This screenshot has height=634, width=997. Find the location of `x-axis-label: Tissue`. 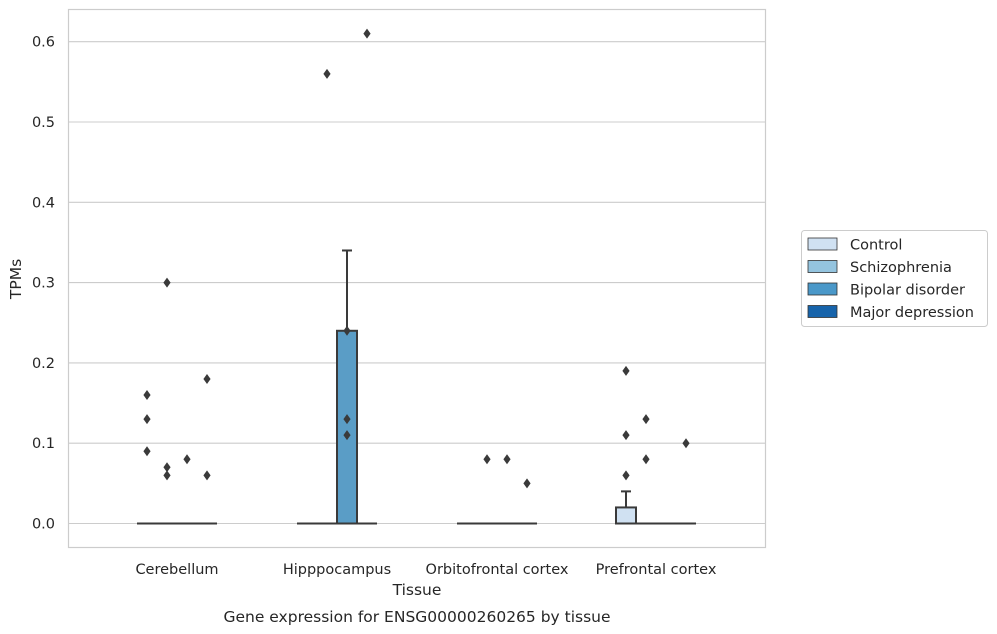

x-axis-label: Tissue is located at coordinates (417, 590).